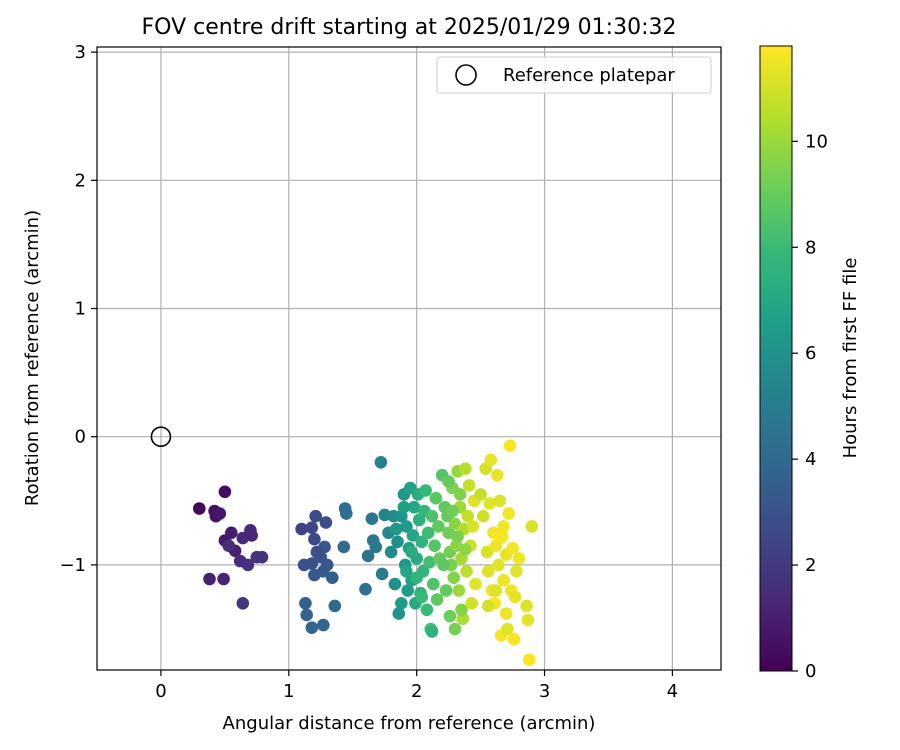 The height and width of the screenshot is (750, 900). I want to click on x-tick-label: 0, so click(160, 691).